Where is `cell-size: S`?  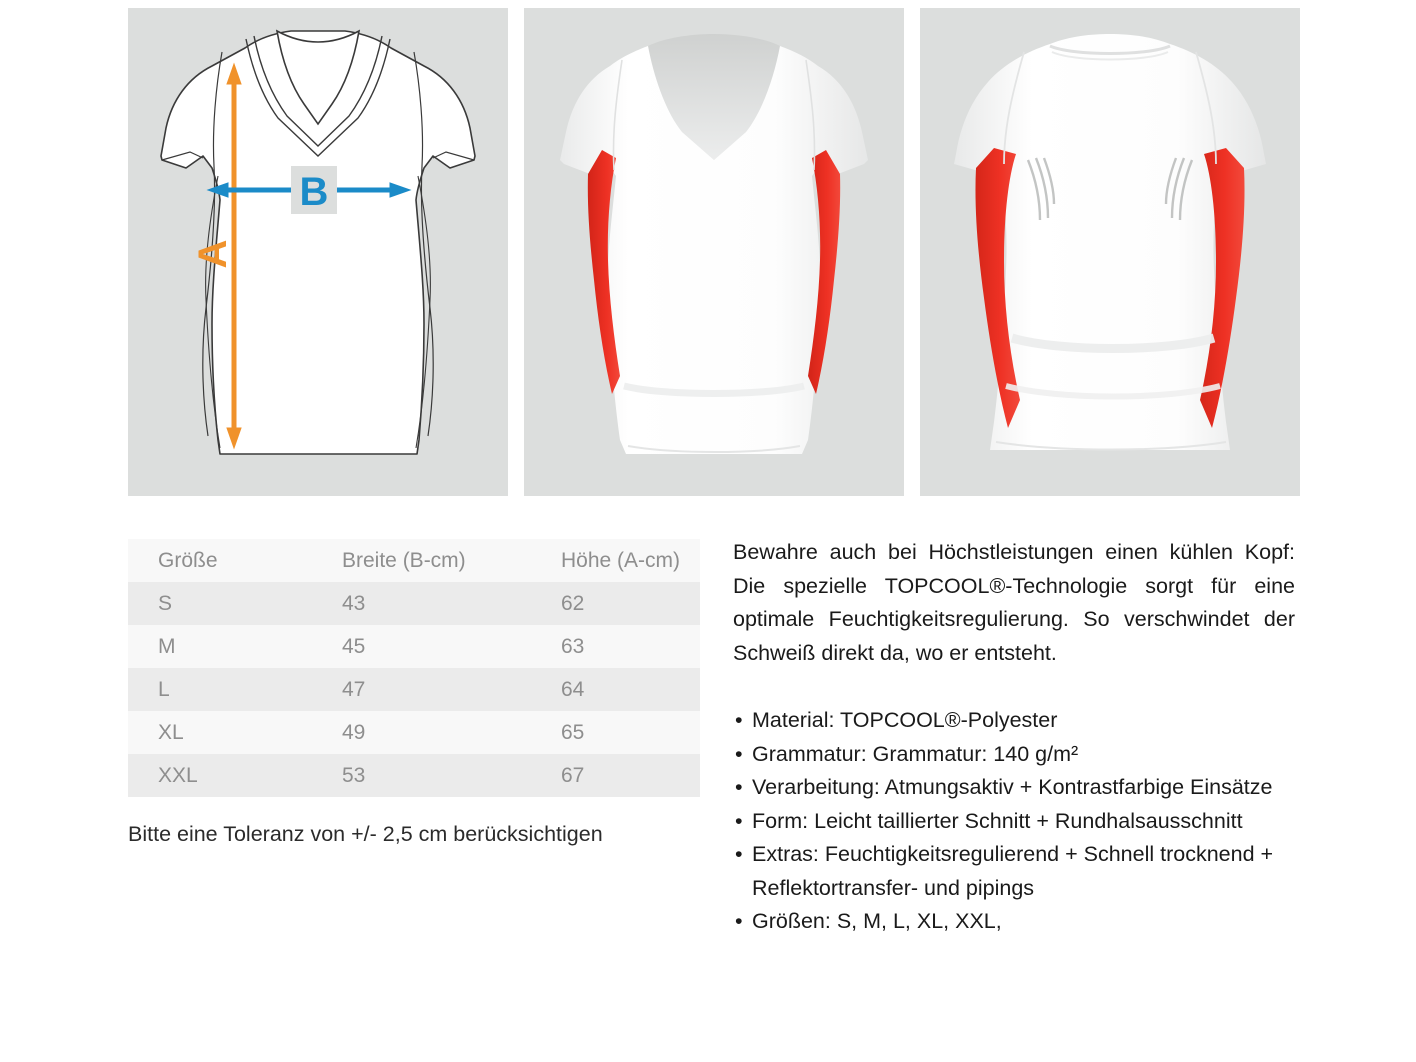 cell-size: S is located at coordinates (165, 603).